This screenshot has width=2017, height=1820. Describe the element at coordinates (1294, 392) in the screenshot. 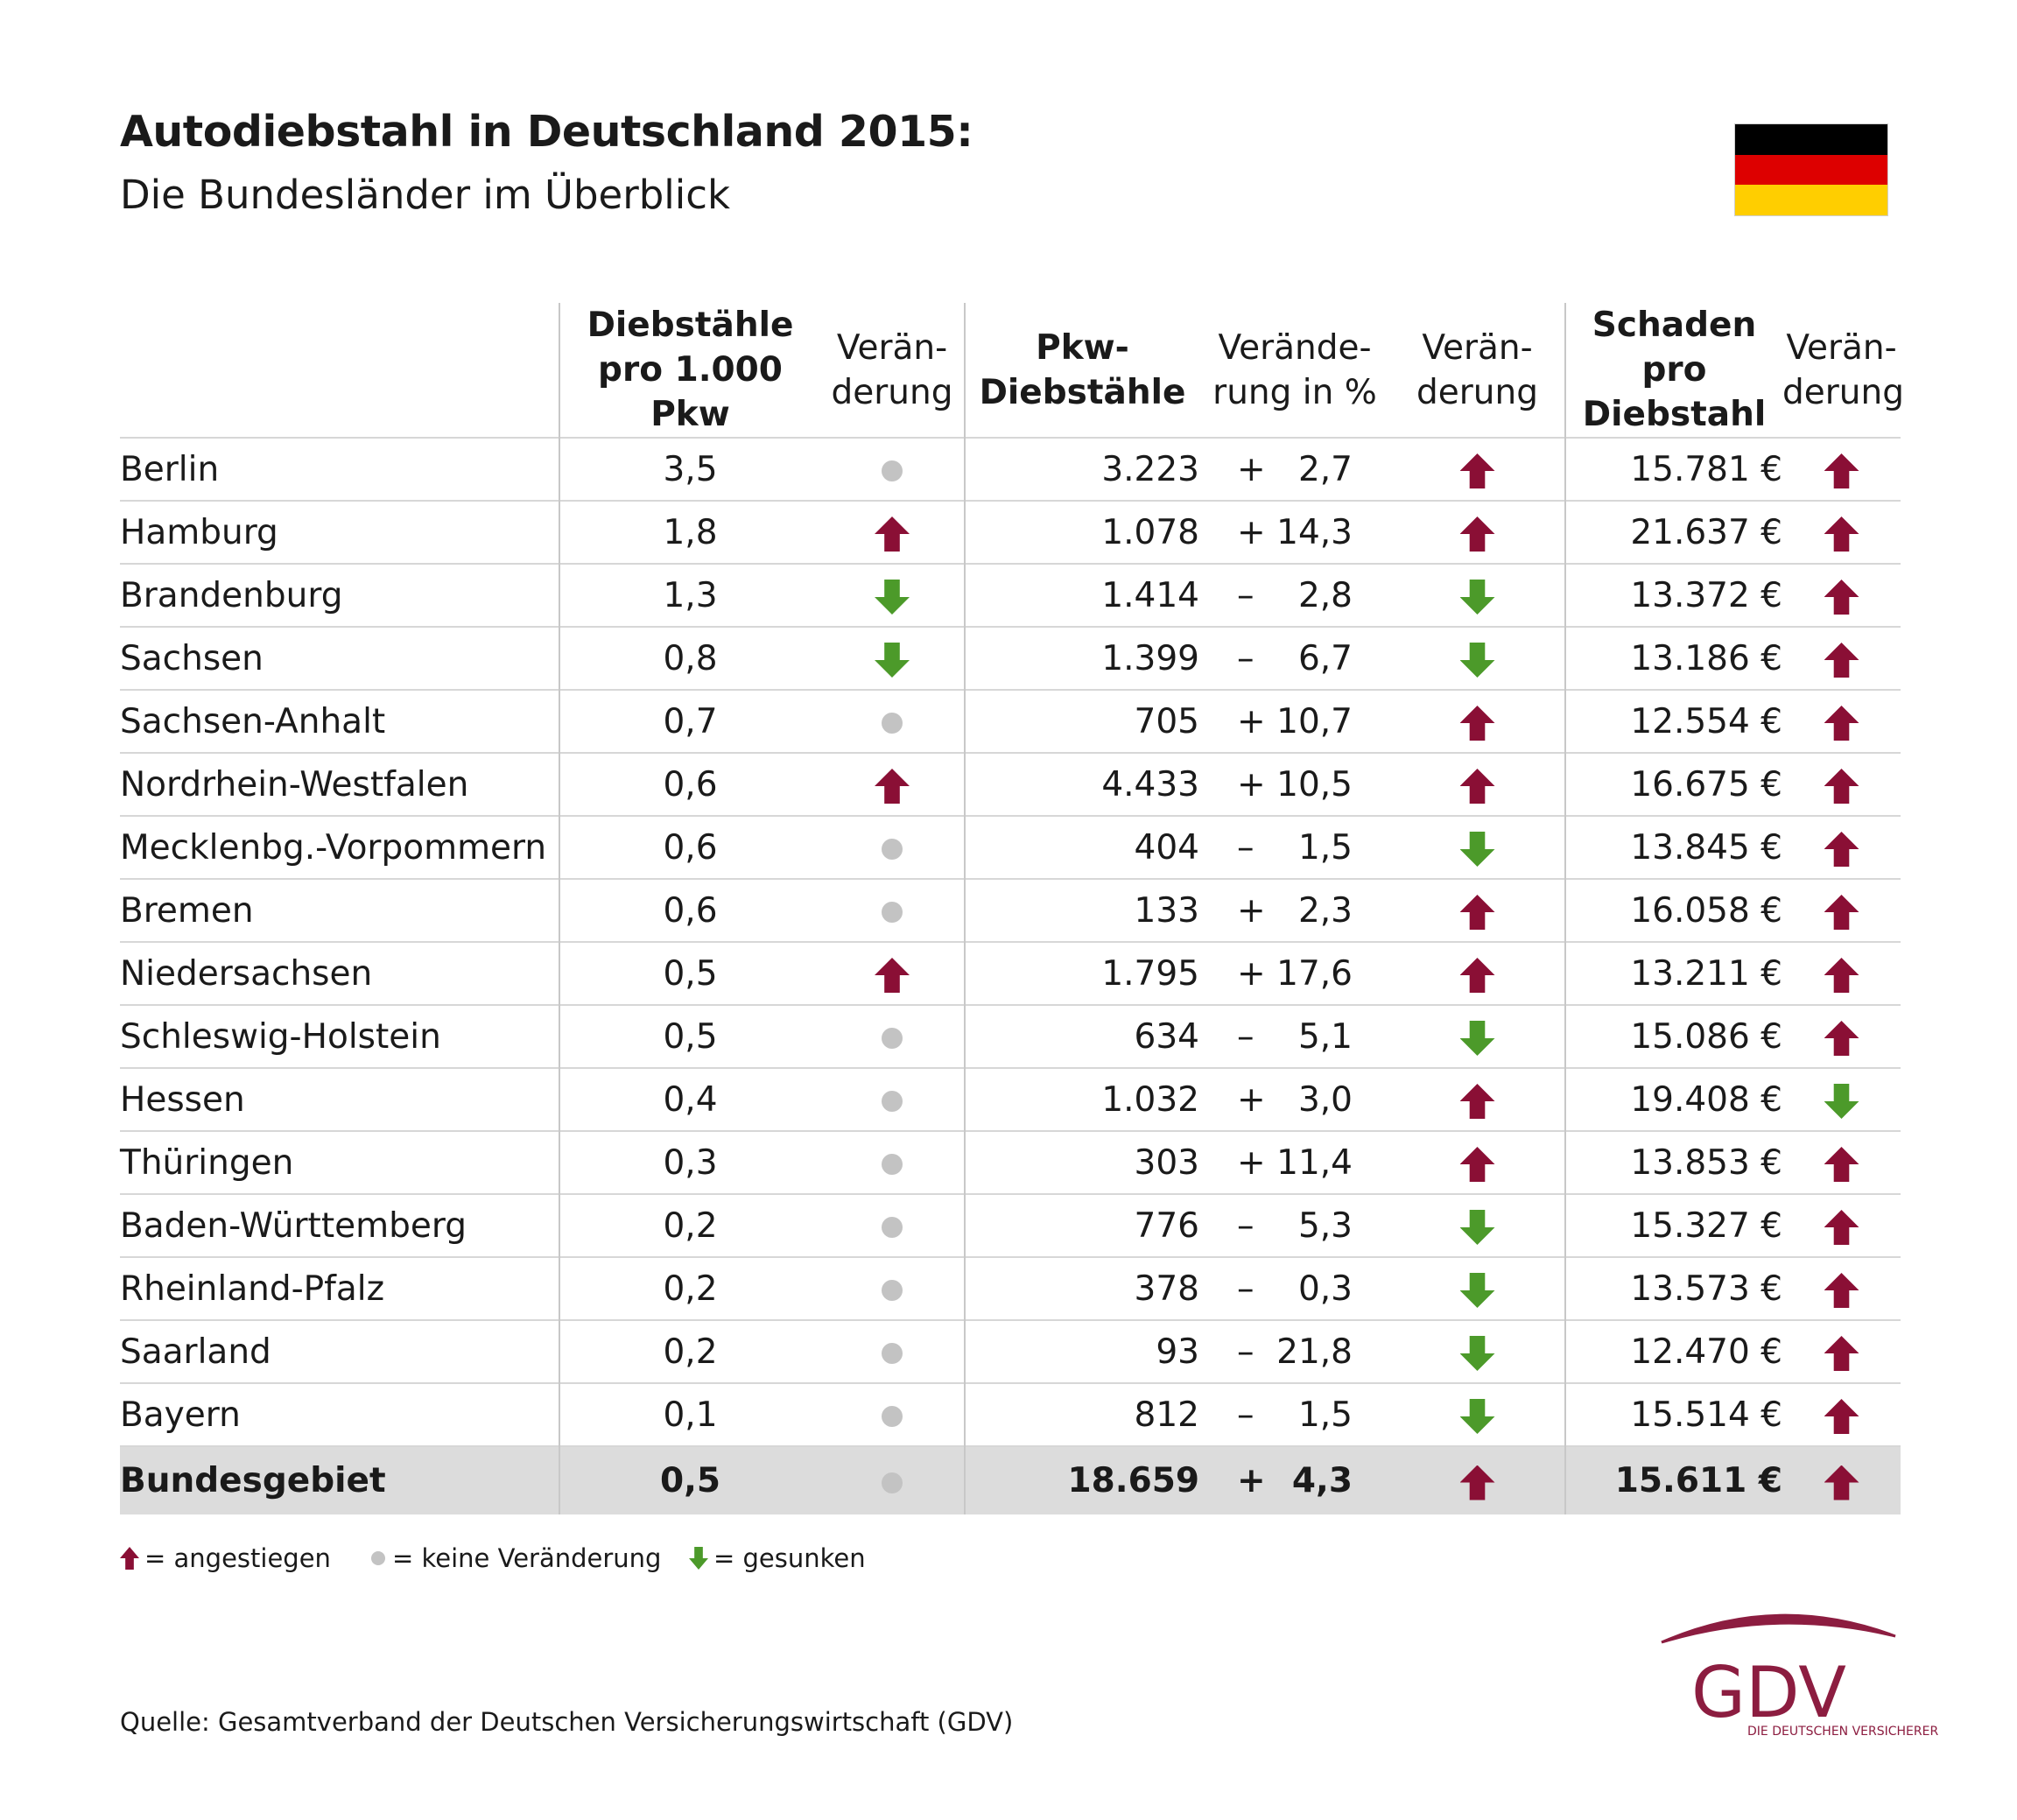

I see `header-line: rung in %` at that location.